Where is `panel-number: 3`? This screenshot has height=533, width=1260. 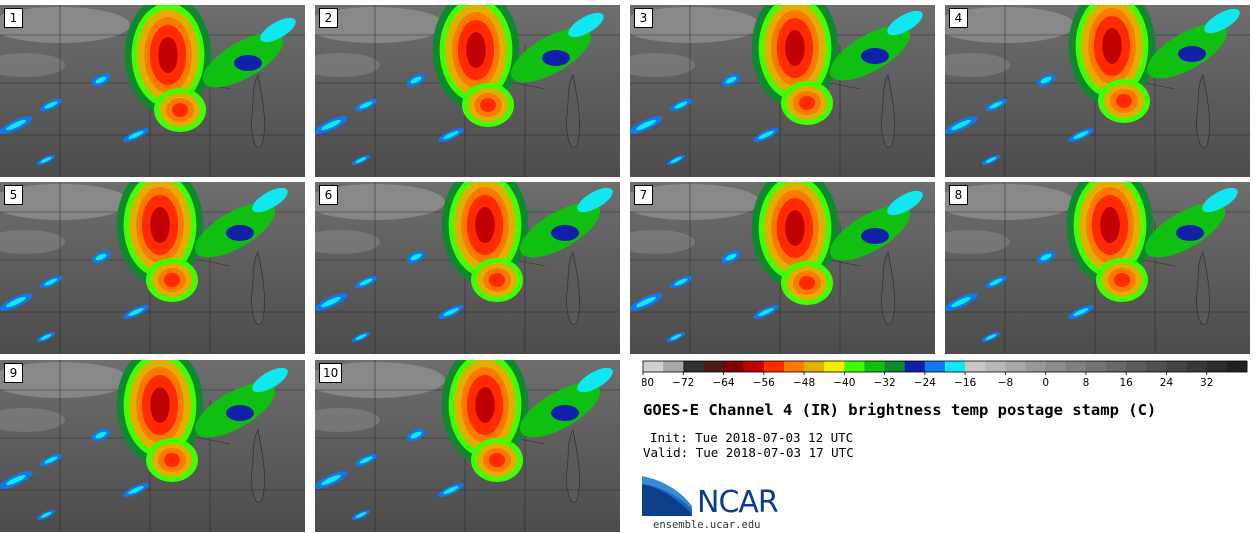 panel-number: 3 is located at coordinates (643, 18).